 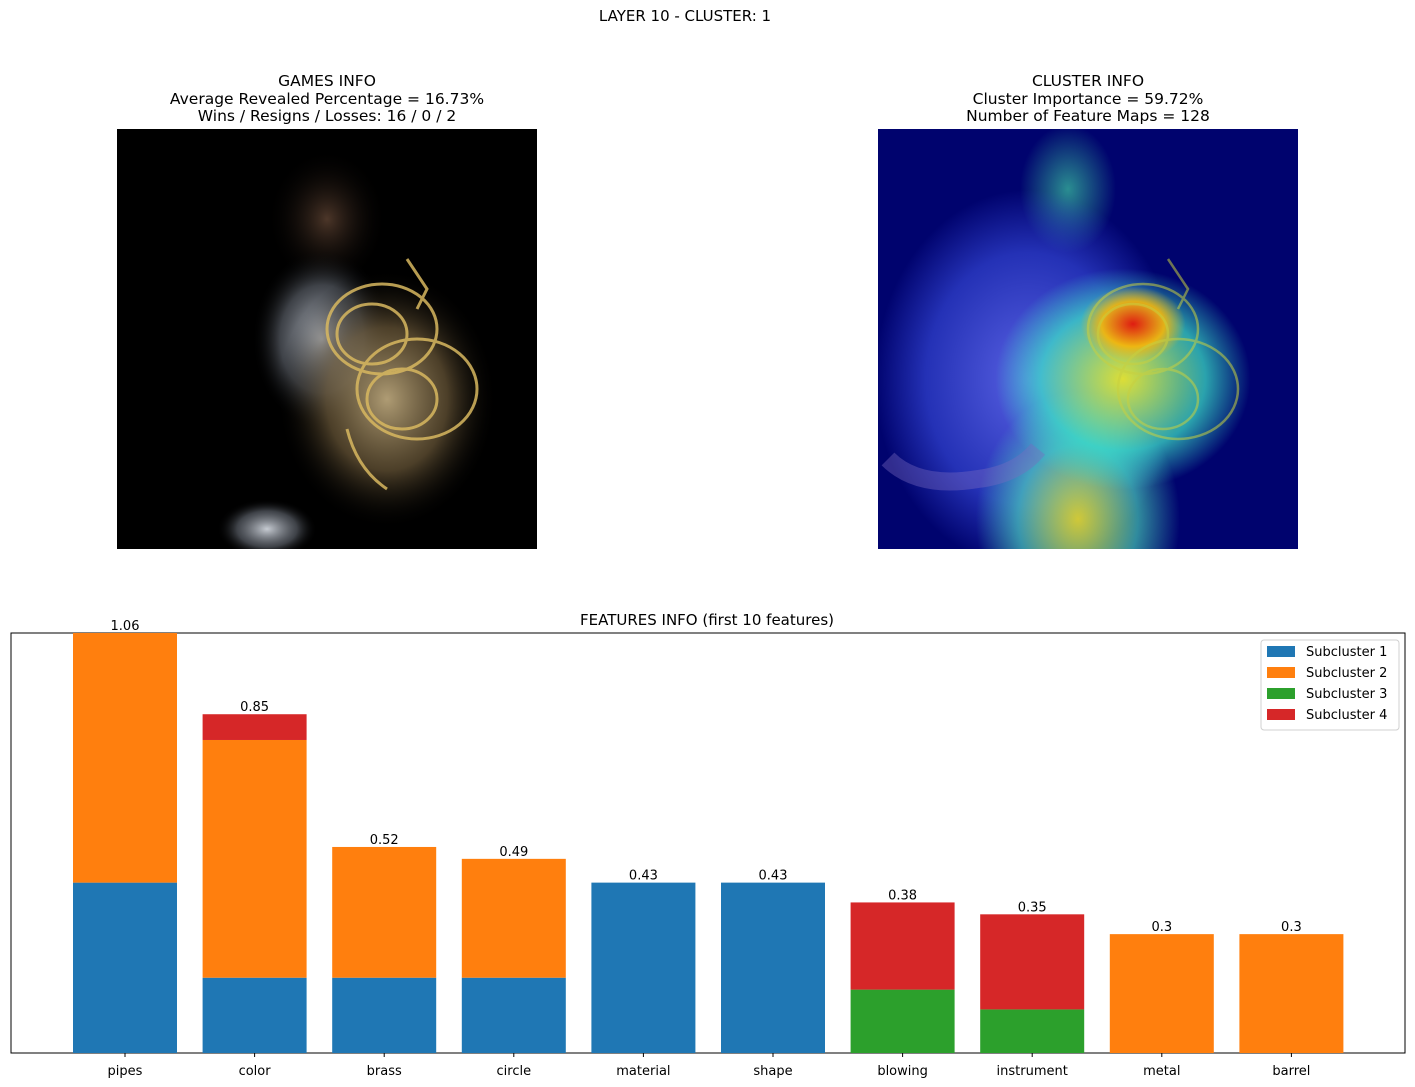 I want to click on x-tick-label: material, so click(x=643, y=1071).